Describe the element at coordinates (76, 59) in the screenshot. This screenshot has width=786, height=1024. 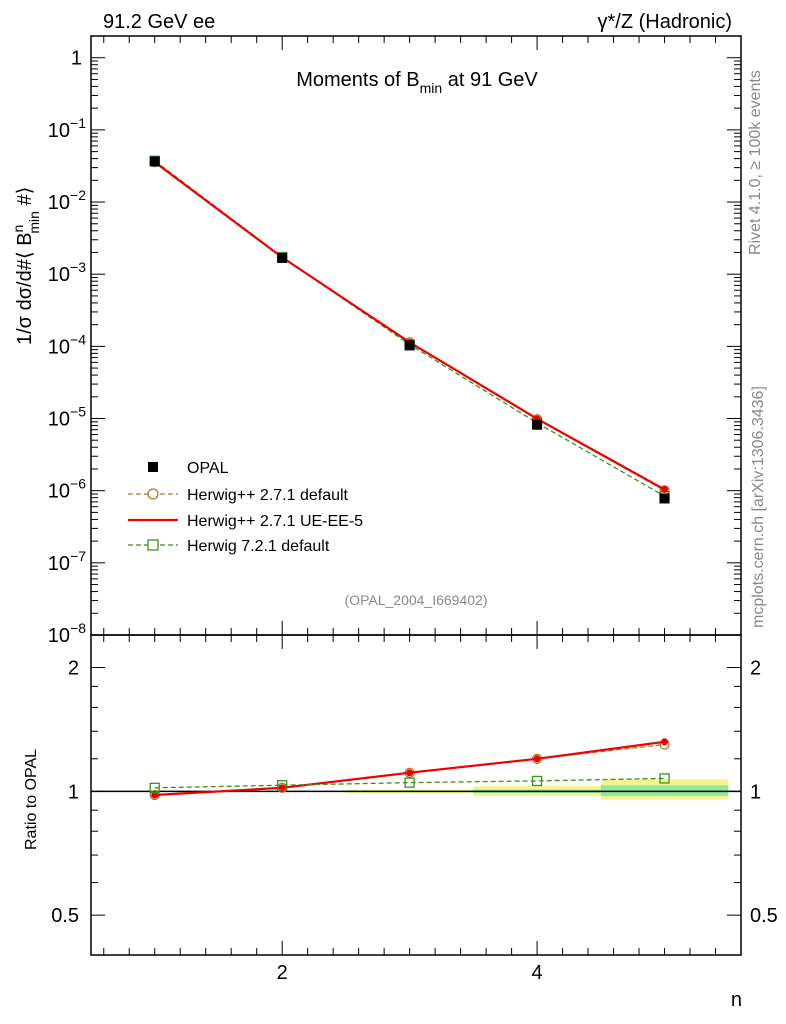
I see `main-ytick-label-0: 1` at that location.